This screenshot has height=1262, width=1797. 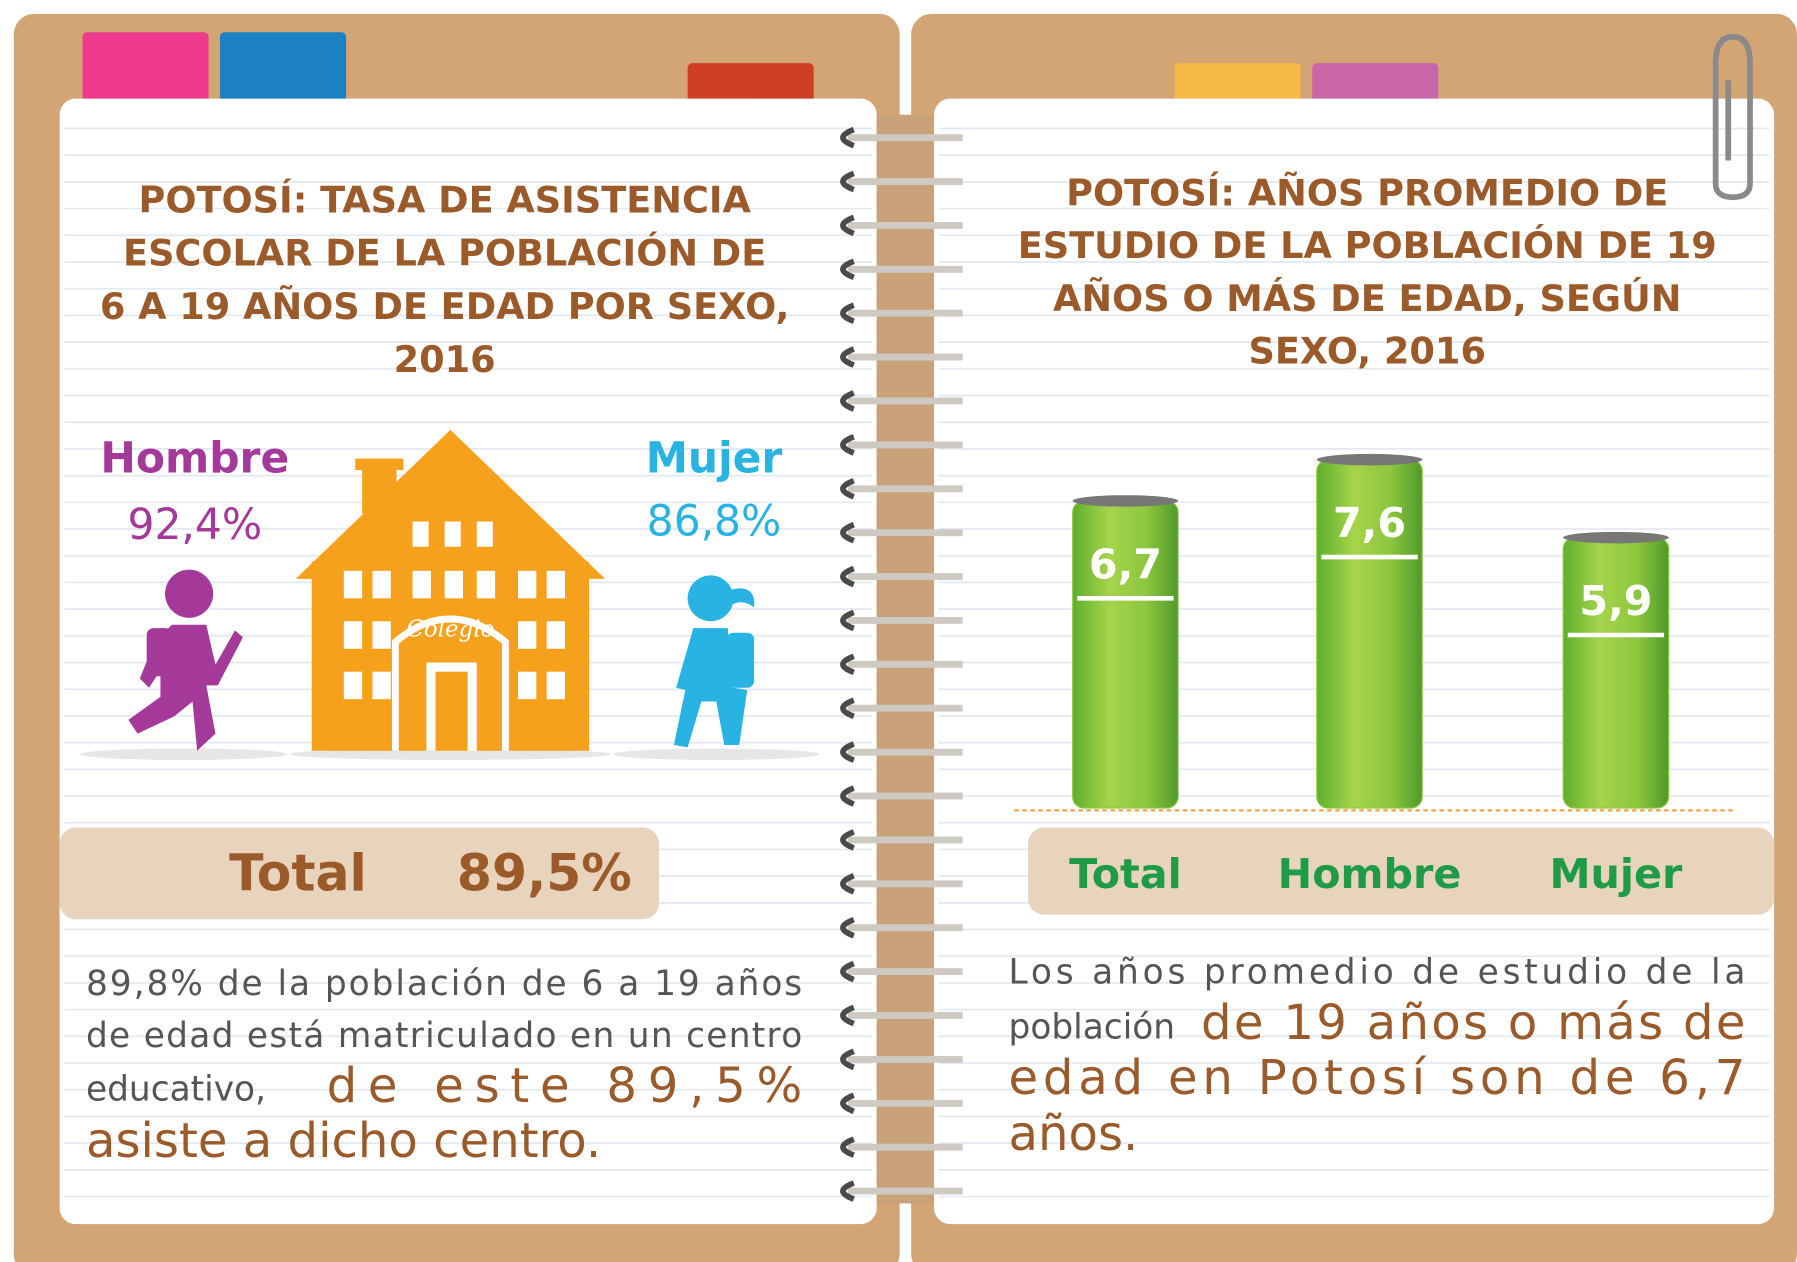 I want to click on note-large: asiste a dicho centro., so click(x=343, y=1141).